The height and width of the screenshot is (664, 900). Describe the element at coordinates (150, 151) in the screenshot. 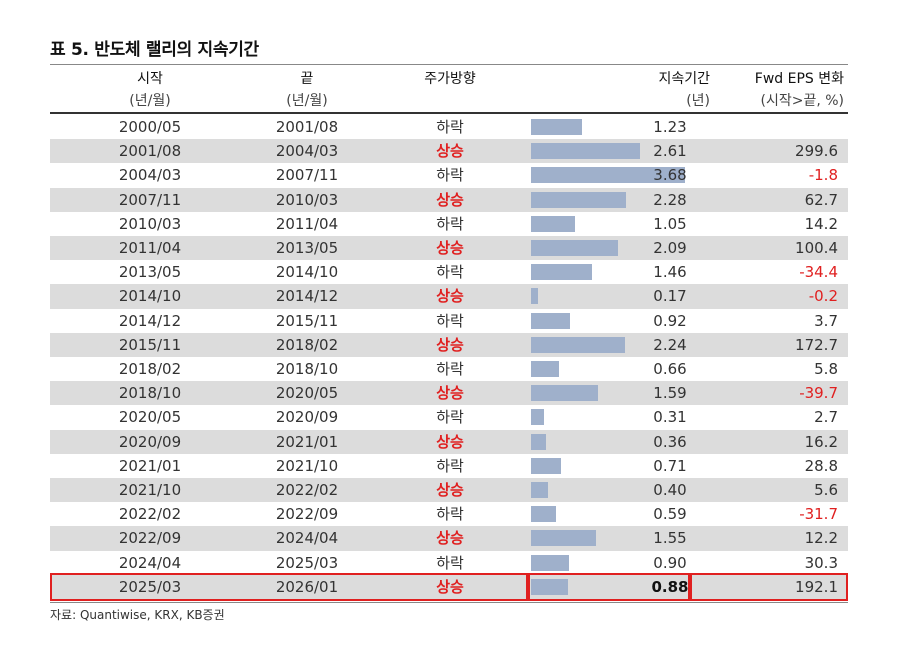

I see `start-date: 2001/08` at that location.